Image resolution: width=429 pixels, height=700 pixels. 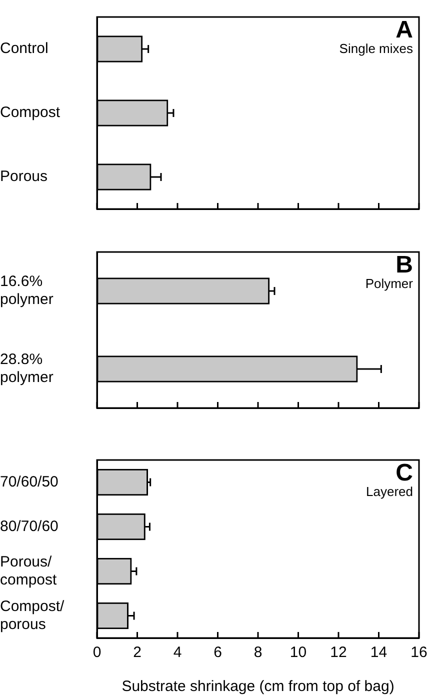 I want to click on x-axis-title: Substrate shrinkage (cm from top of bag), so click(x=258, y=687).